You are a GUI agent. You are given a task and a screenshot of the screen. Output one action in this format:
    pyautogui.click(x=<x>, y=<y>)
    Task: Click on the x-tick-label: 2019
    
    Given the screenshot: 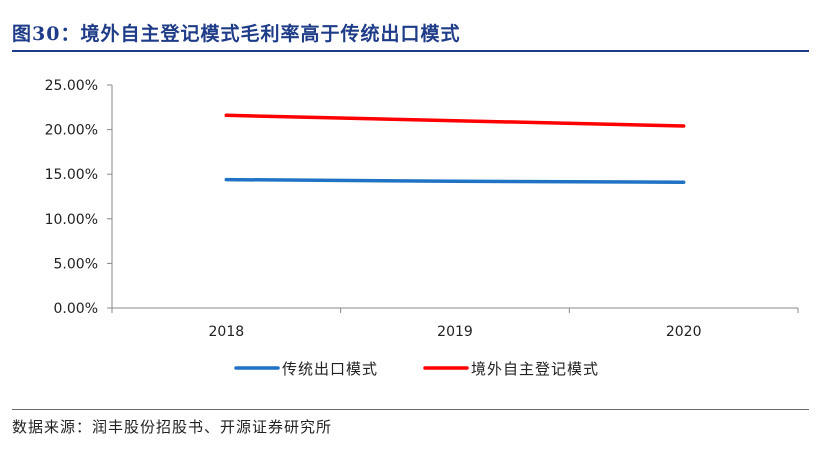 What is the action you would take?
    pyautogui.click(x=455, y=332)
    